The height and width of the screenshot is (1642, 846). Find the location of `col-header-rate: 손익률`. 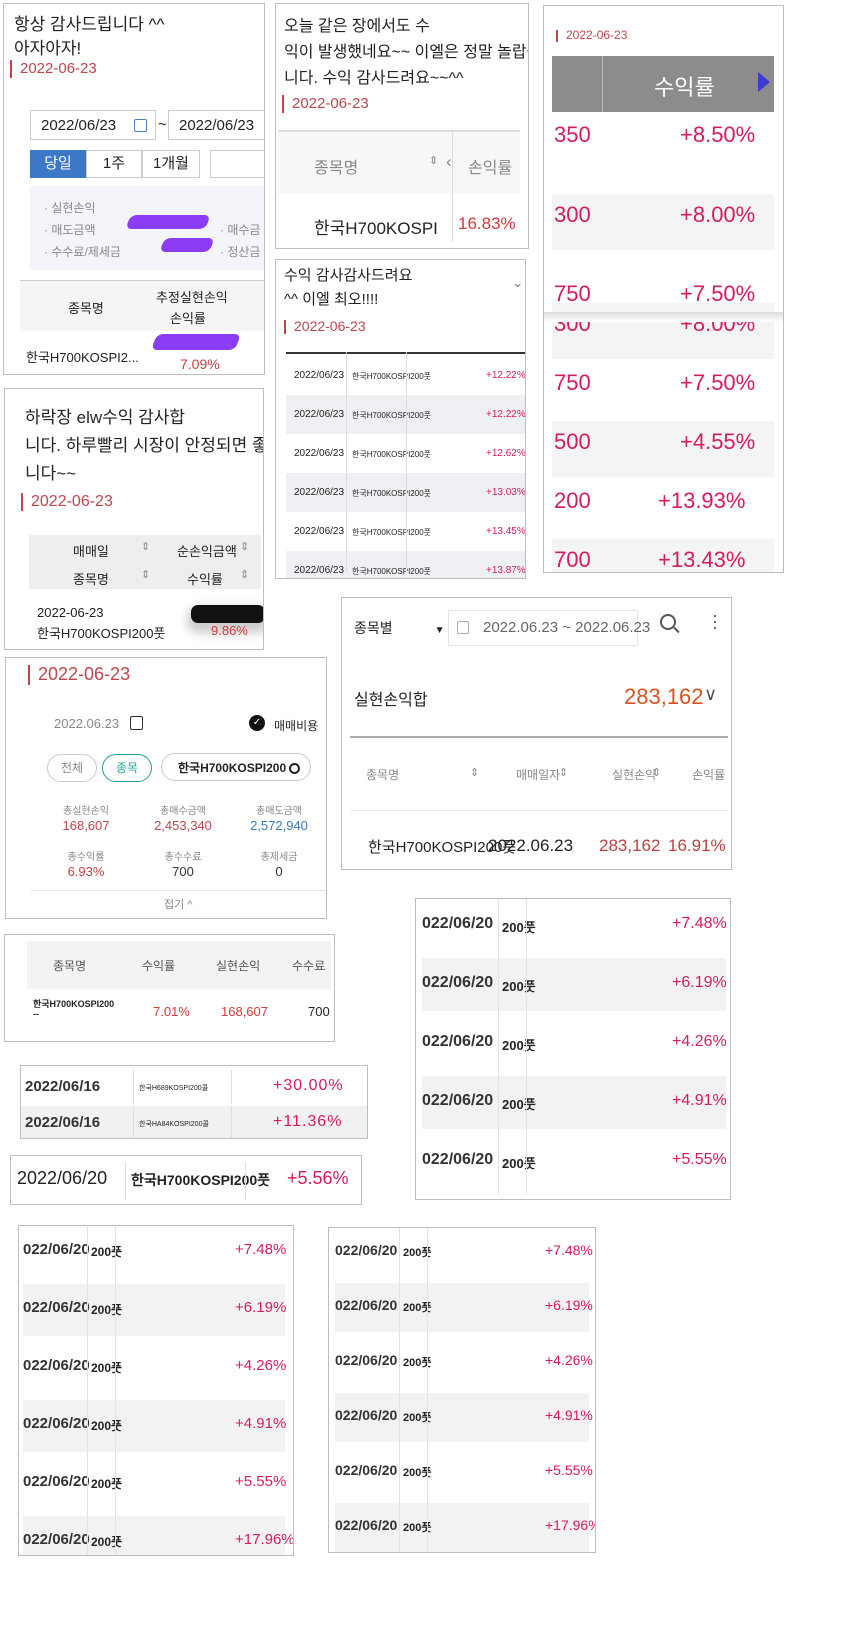

col-header-rate: 손익률 is located at coordinates (709, 775).